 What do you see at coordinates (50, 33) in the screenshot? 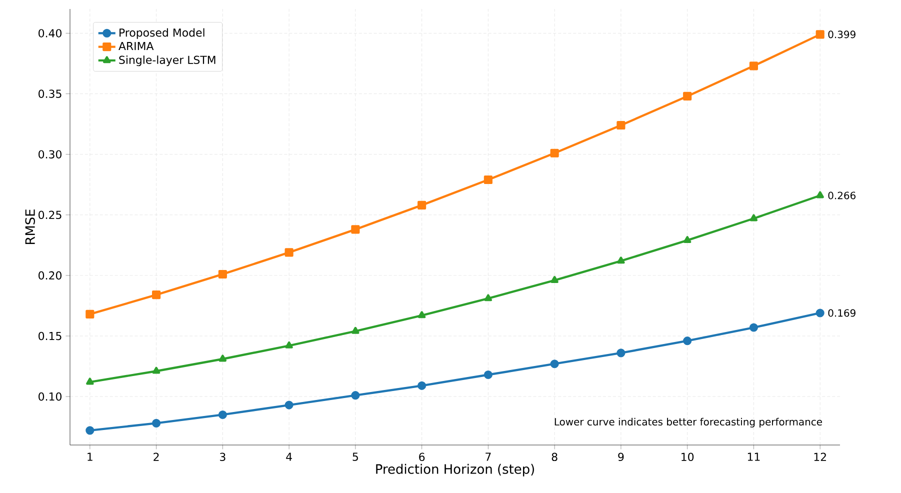
I see `y-tick-label: 0.40` at bounding box center [50, 33].